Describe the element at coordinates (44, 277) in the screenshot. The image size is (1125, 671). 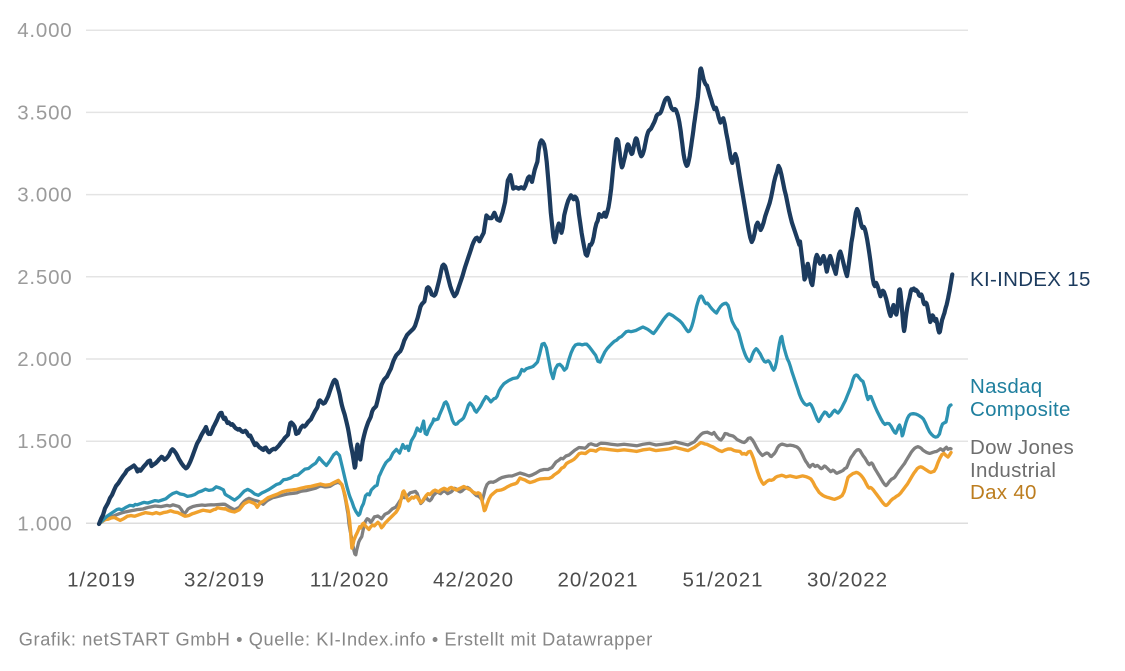
I see `svg-text: 2.500` at that location.